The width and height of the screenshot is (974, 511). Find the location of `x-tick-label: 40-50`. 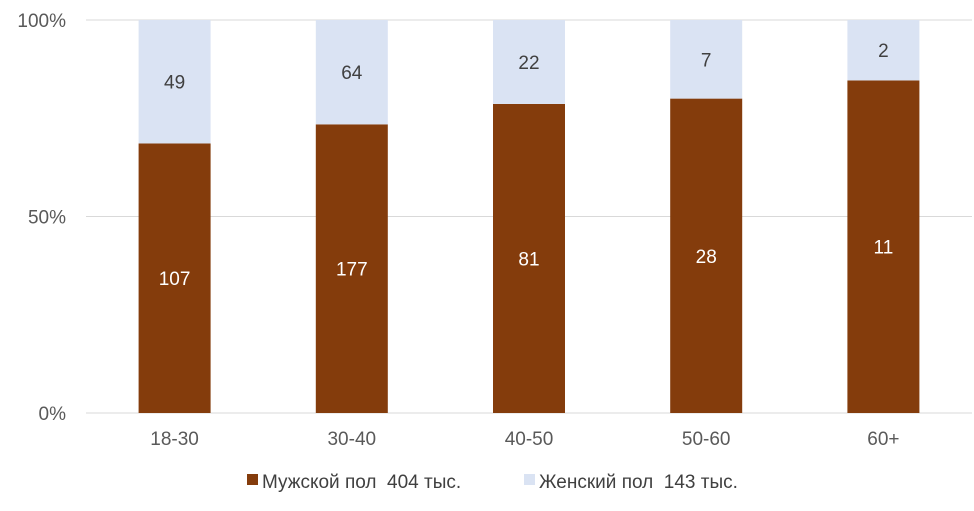

x-tick-label: 40-50 is located at coordinates (529, 439).